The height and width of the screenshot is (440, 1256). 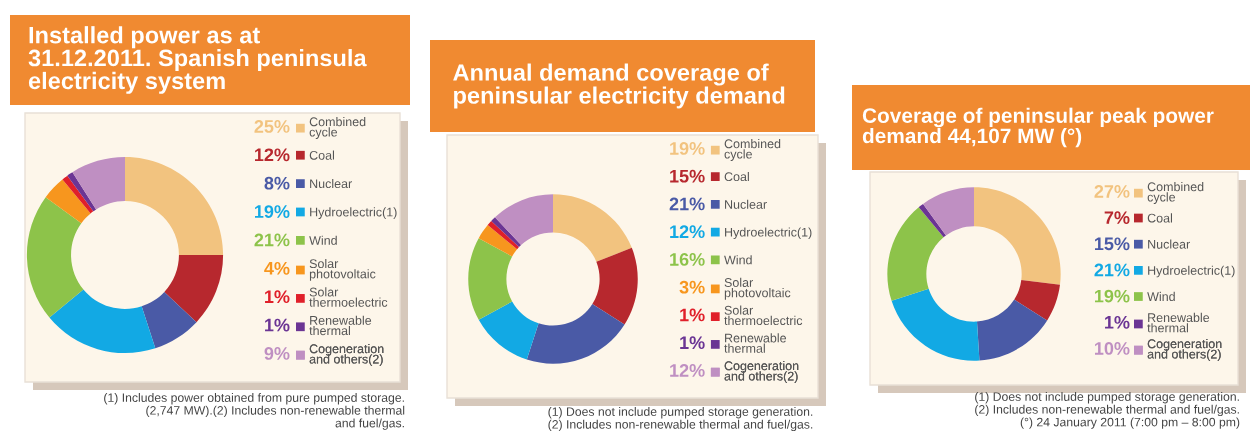 What do you see at coordinates (680, 419) in the screenshot?
I see `text: (1) Does not include pumped storage generation. (2) Includes non-renewable thermal and fuel/gas.` at bounding box center [680, 419].